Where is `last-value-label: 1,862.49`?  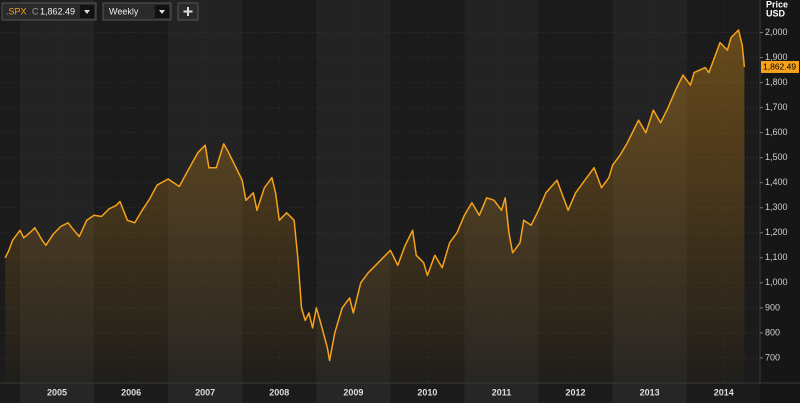
last-value-label: 1,862.49 is located at coordinates (779, 67).